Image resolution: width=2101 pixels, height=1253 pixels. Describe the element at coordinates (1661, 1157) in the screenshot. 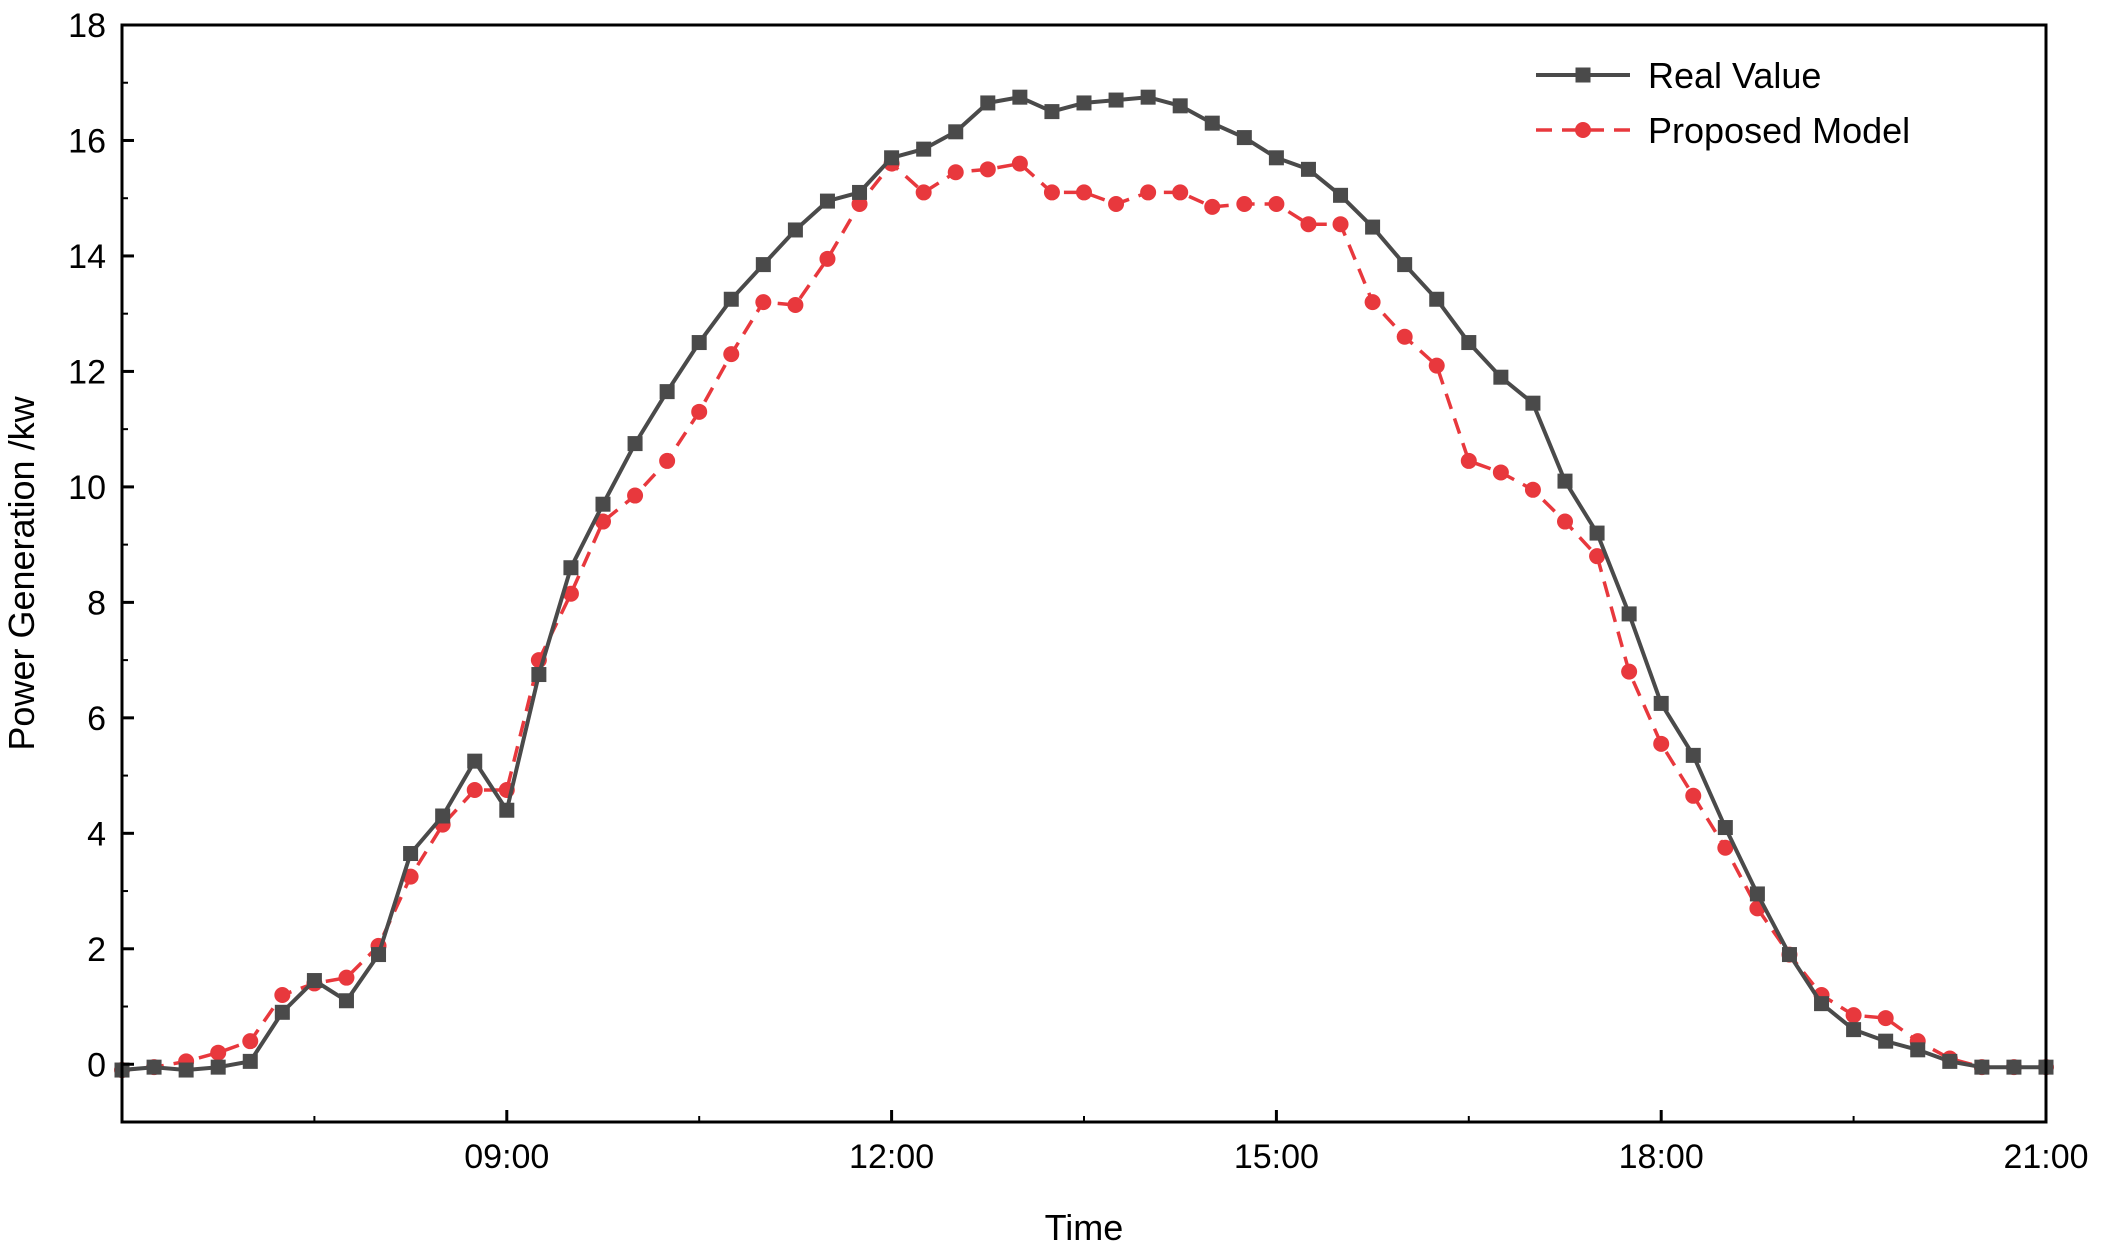

I see `x-tick-label: 18:00` at that location.